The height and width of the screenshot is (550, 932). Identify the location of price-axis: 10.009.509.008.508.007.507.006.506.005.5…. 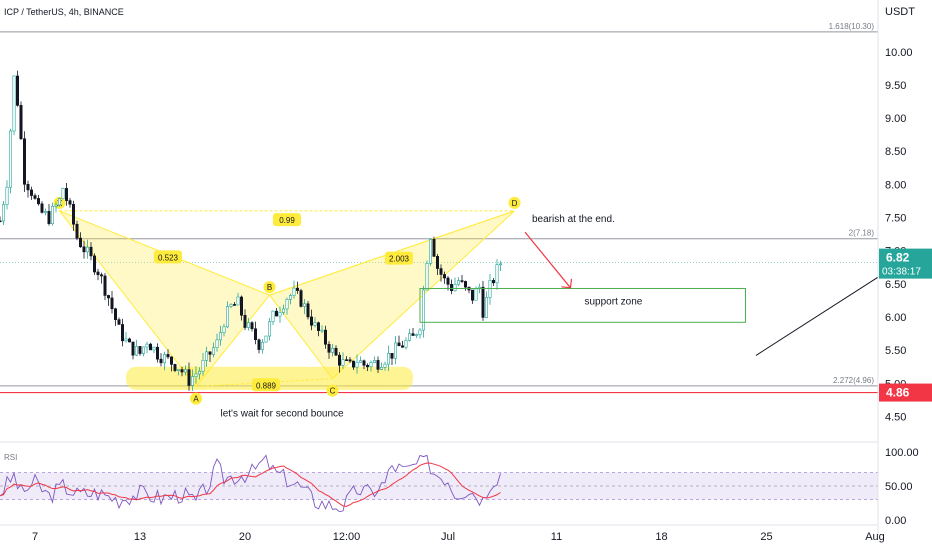
(904, 267).